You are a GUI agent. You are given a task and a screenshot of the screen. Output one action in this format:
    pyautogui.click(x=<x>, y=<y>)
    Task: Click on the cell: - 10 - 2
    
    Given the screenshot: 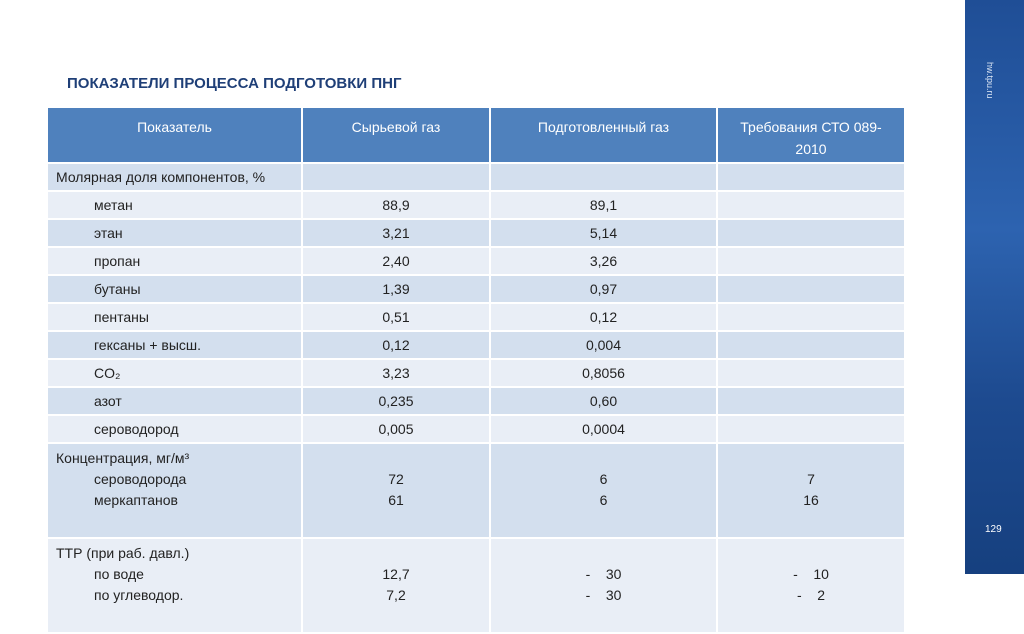 What is the action you would take?
    pyautogui.click(x=811, y=585)
    